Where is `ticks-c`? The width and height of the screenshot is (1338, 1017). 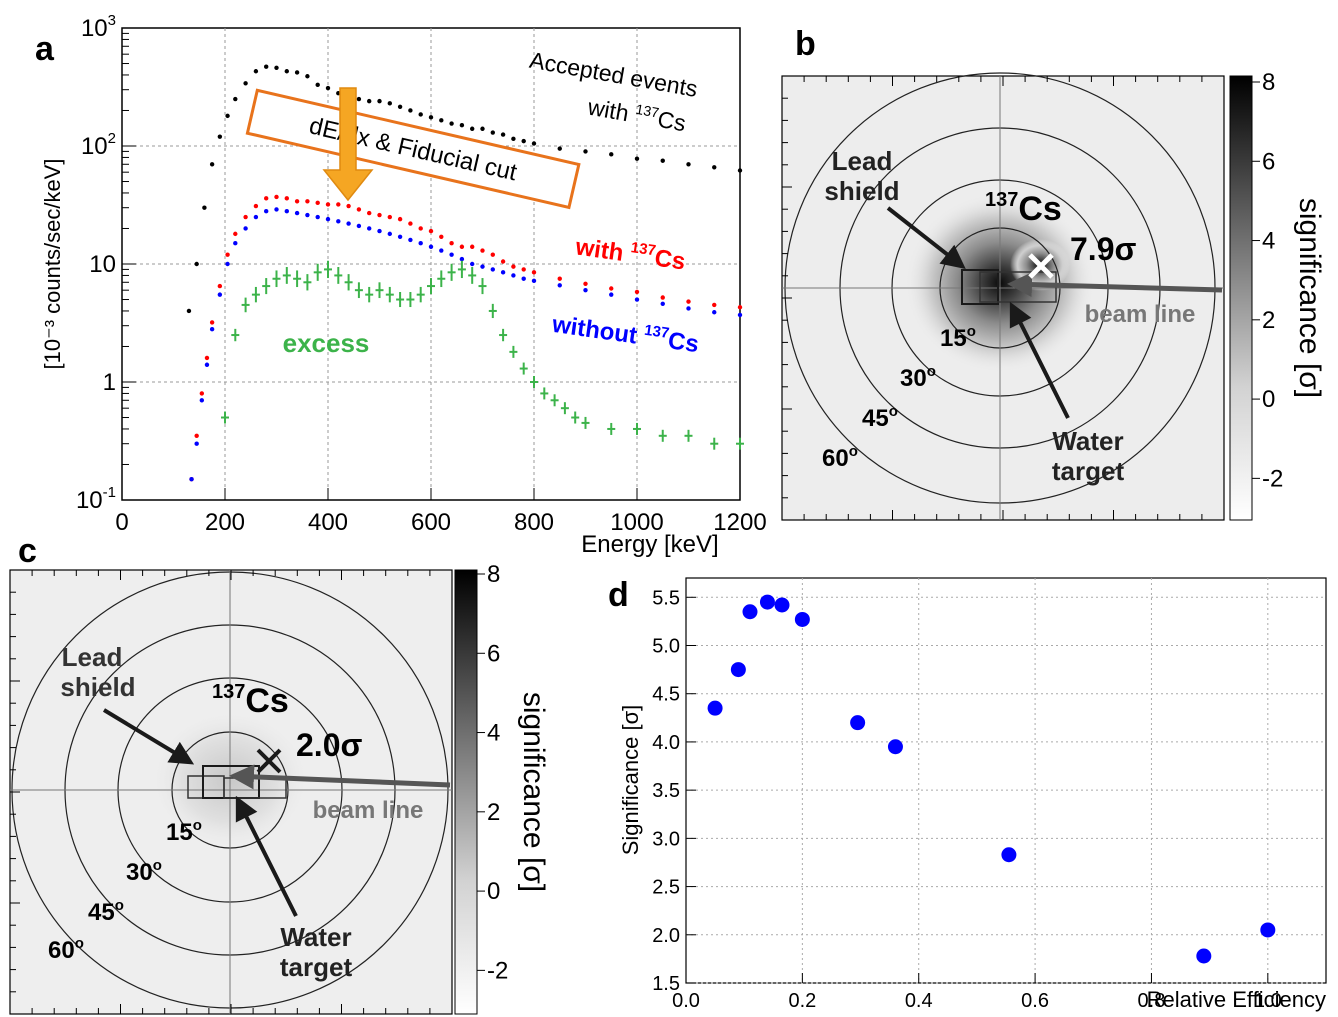 ticks-c is located at coordinates (220, 792).